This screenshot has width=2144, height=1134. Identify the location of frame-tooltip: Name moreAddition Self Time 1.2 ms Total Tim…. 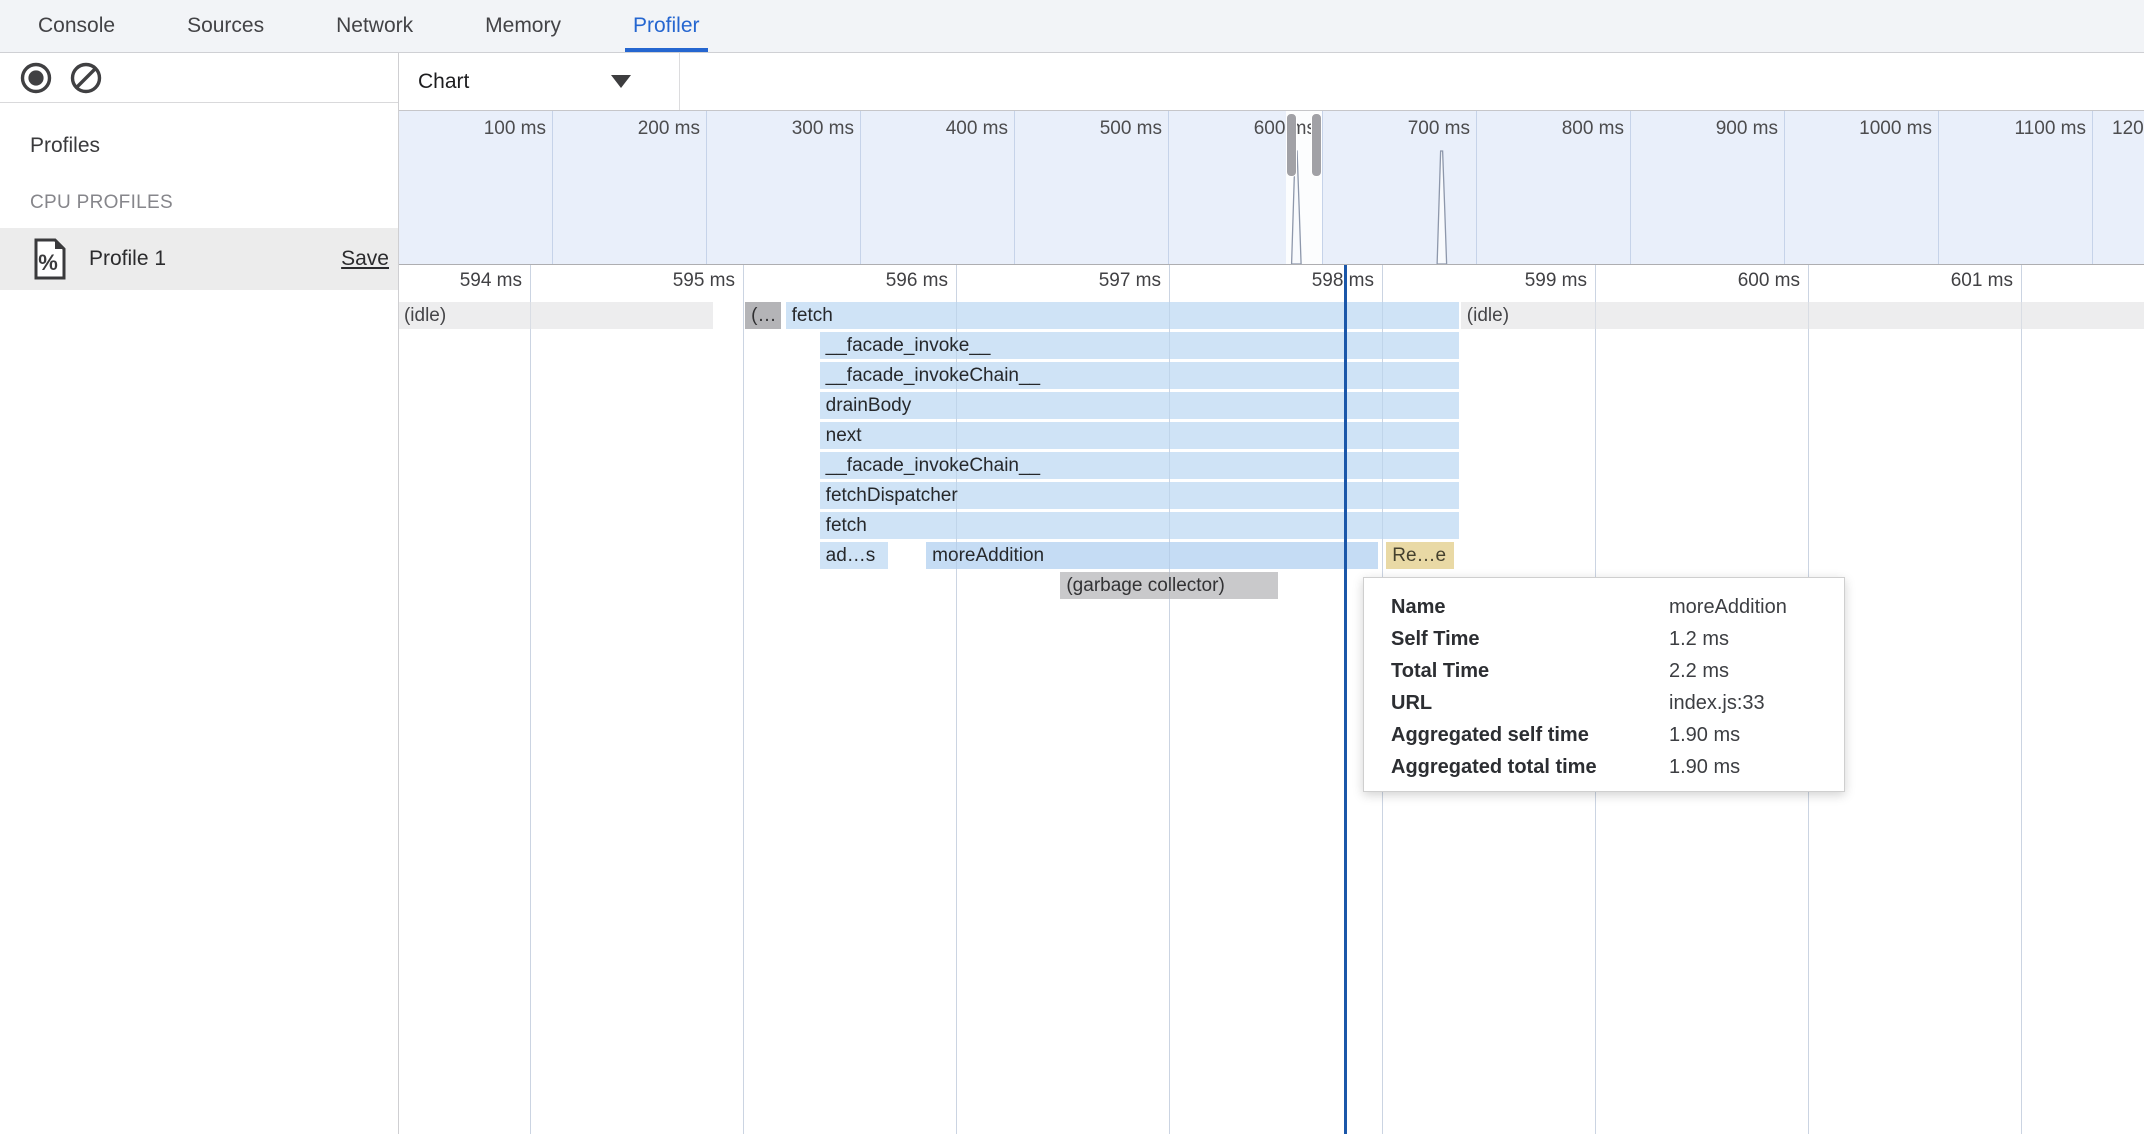
(1604, 684).